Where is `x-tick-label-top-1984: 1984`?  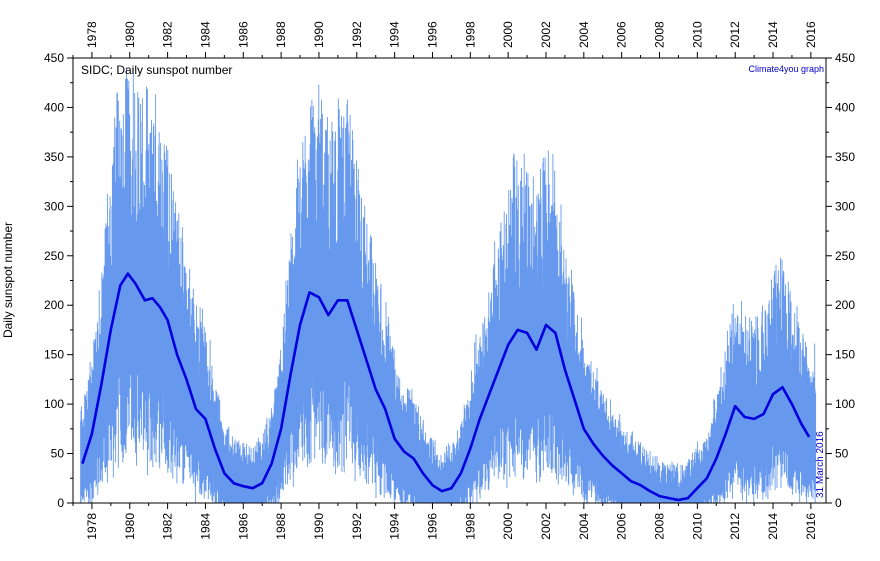
x-tick-label-top-1984: 1984 is located at coordinates (205, 34).